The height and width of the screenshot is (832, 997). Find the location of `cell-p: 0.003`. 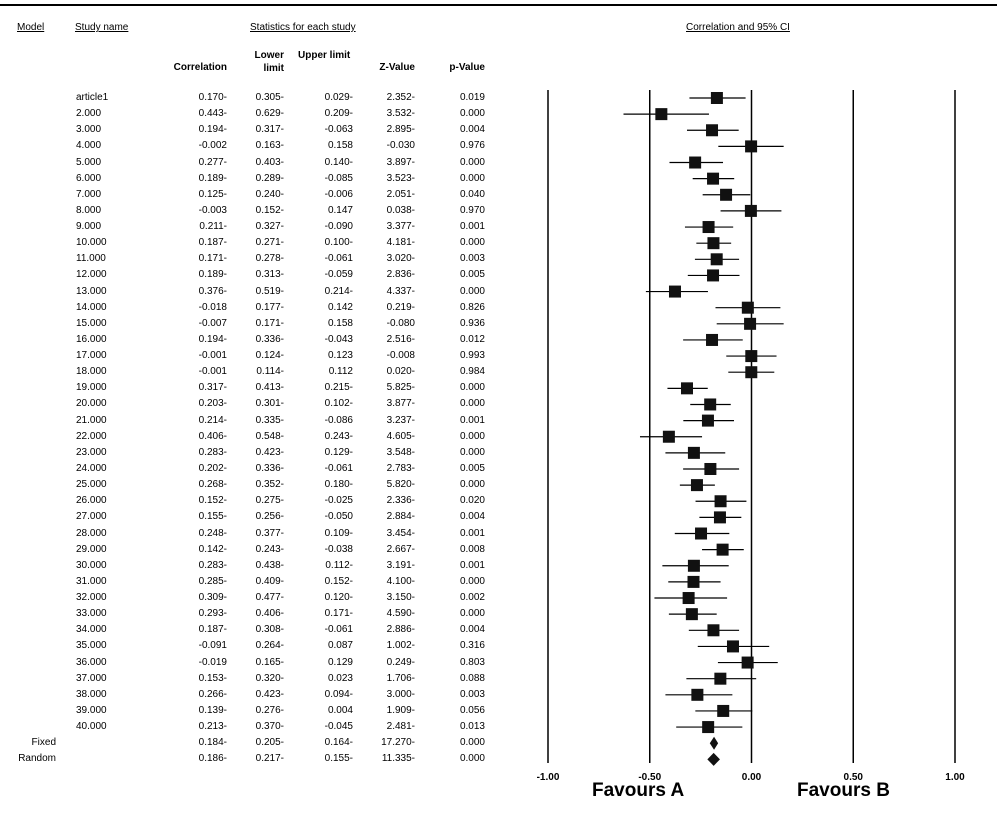

cell-p: 0.003 is located at coordinates (472, 258).